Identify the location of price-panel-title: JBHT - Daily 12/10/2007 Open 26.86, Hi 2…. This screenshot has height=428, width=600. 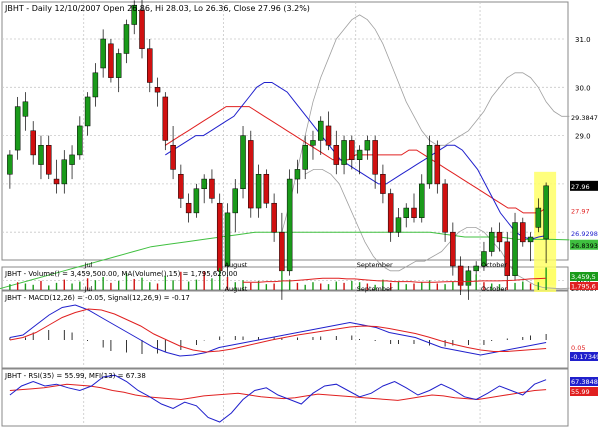
(157, 8).